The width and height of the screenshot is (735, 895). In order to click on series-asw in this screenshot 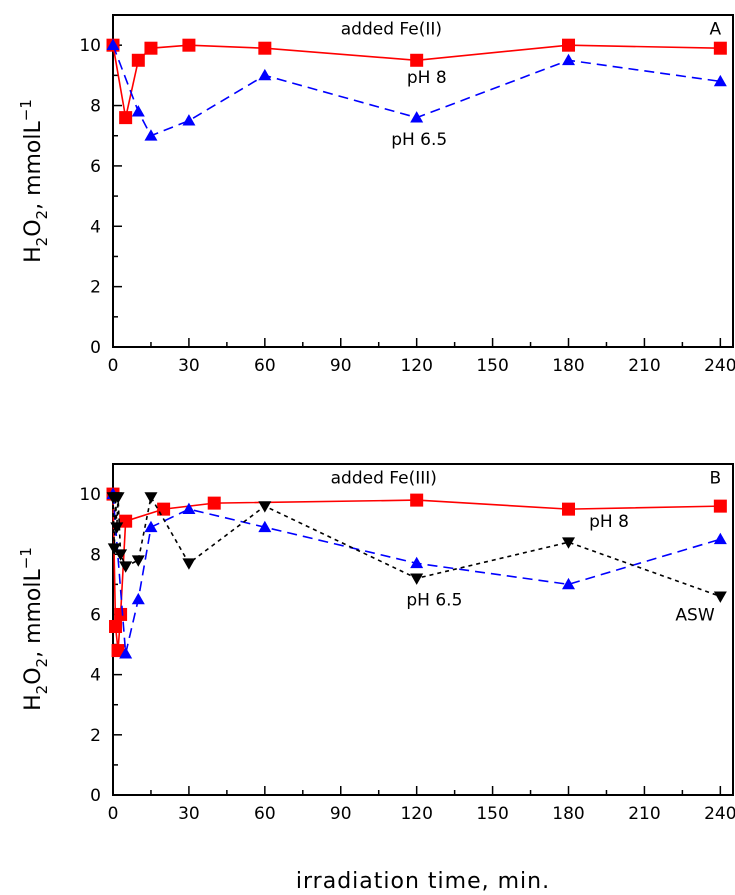, I will do `click(416, 547)`.